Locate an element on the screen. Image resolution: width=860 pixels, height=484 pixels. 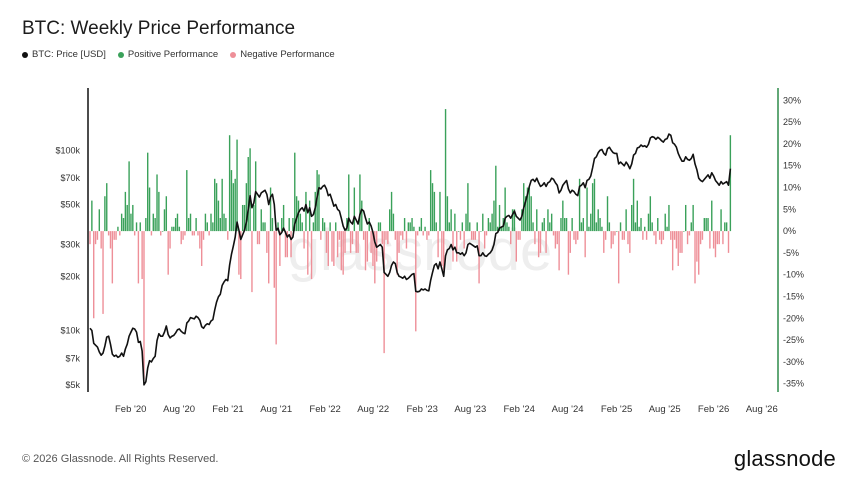
glassnode-logo: glassnode is located at coordinates (784, 458).